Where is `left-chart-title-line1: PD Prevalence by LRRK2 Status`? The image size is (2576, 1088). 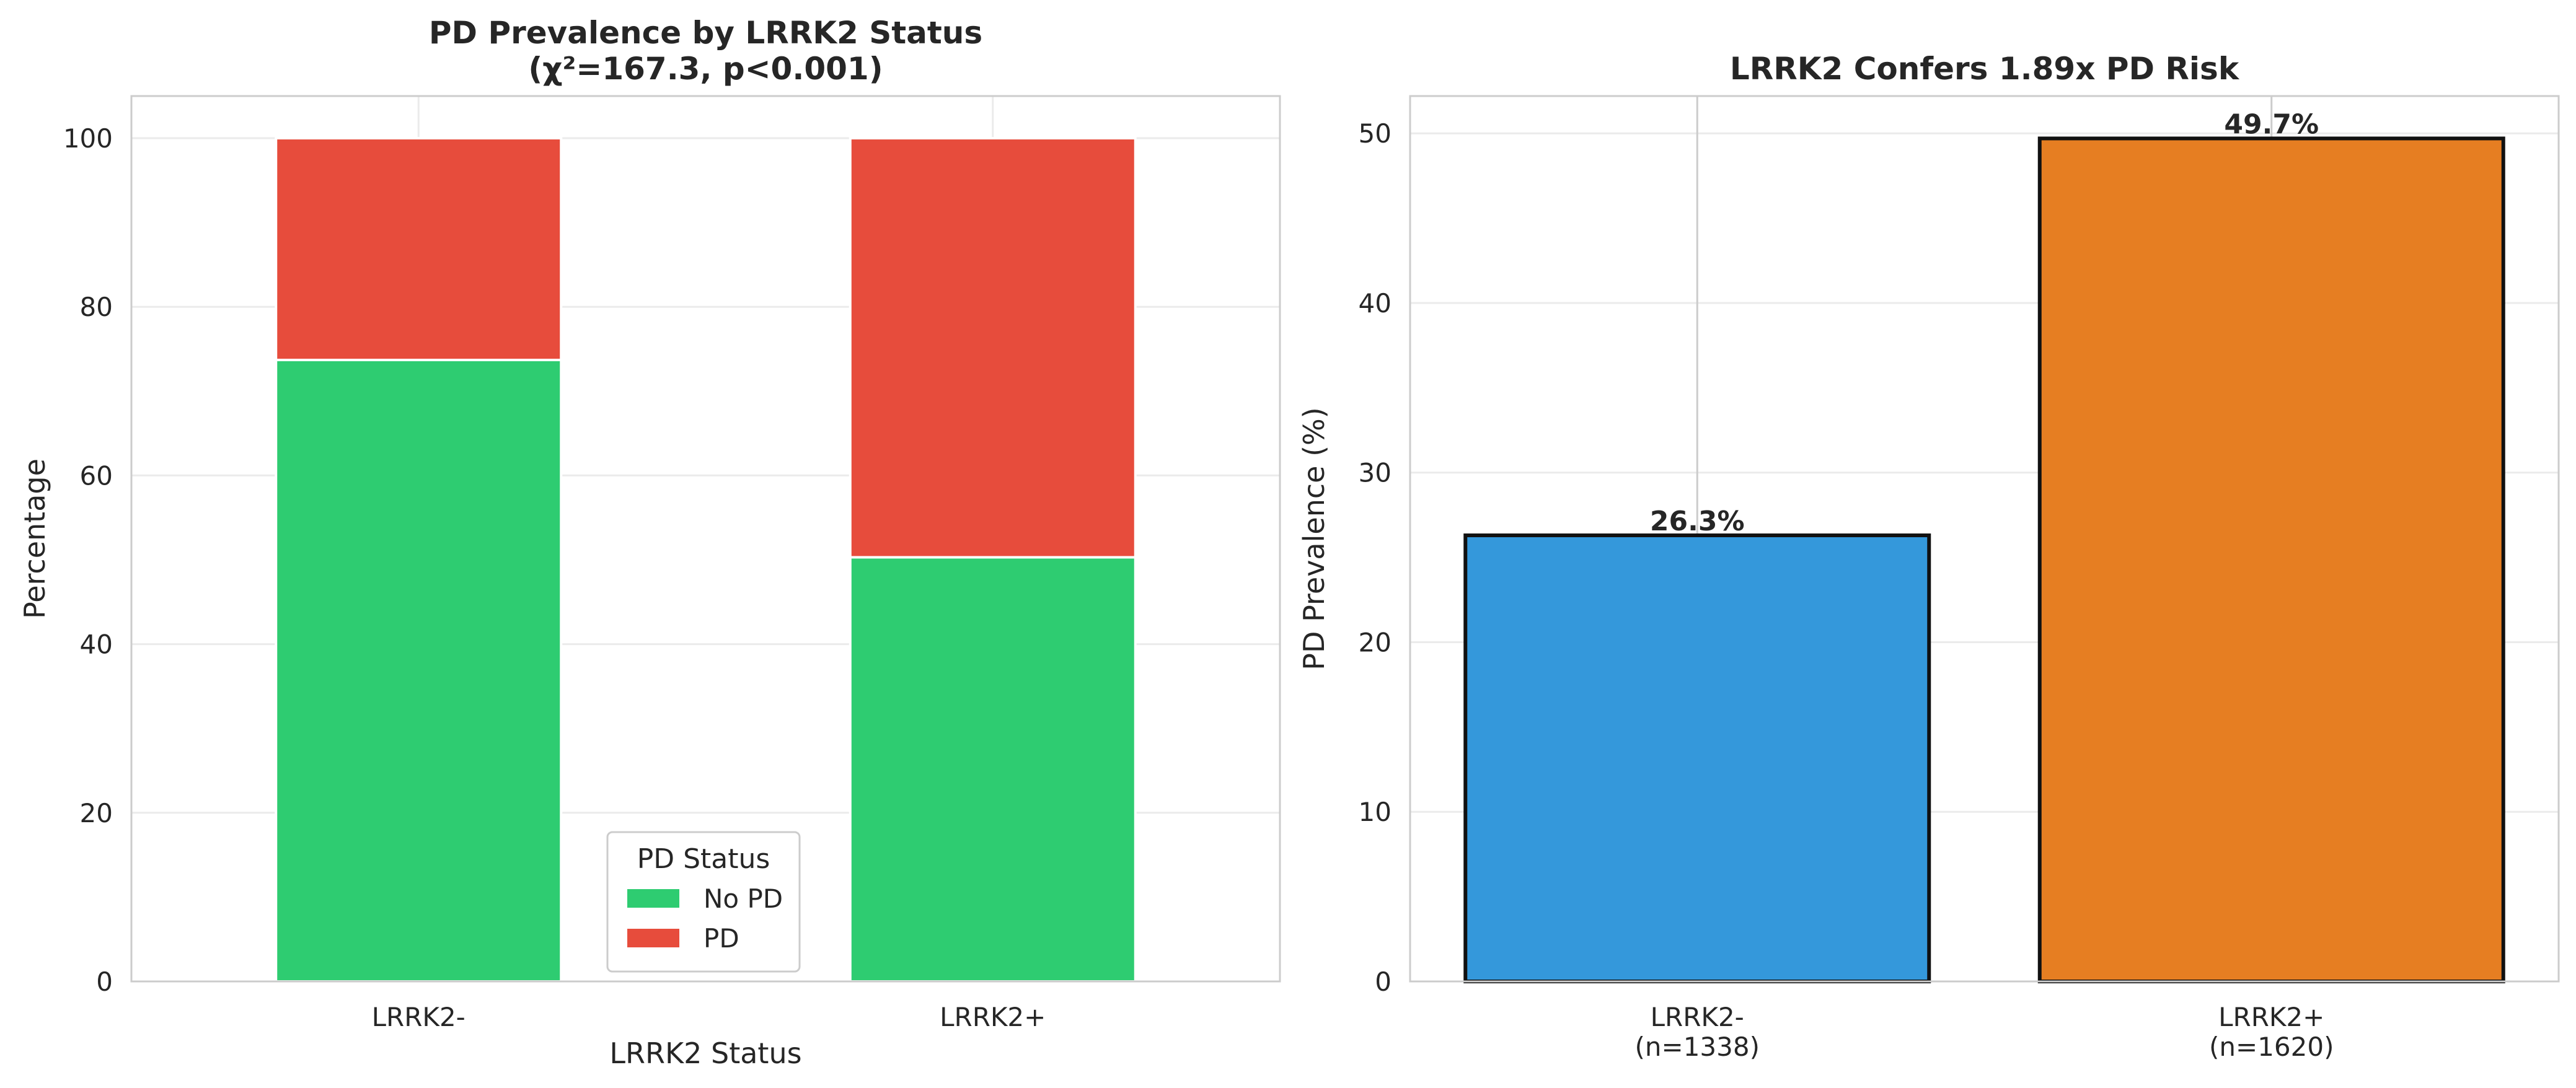
left-chart-title-line1: PD Prevalence by LRRK2 Status is located at coordinates (705, 33).